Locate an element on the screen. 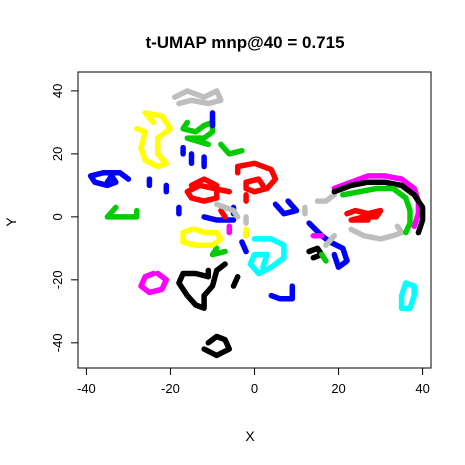 The width and height of the screenshot is (465, 465). x-axis: -40 -20 0 20 40 is located at coordinates (253, 382).